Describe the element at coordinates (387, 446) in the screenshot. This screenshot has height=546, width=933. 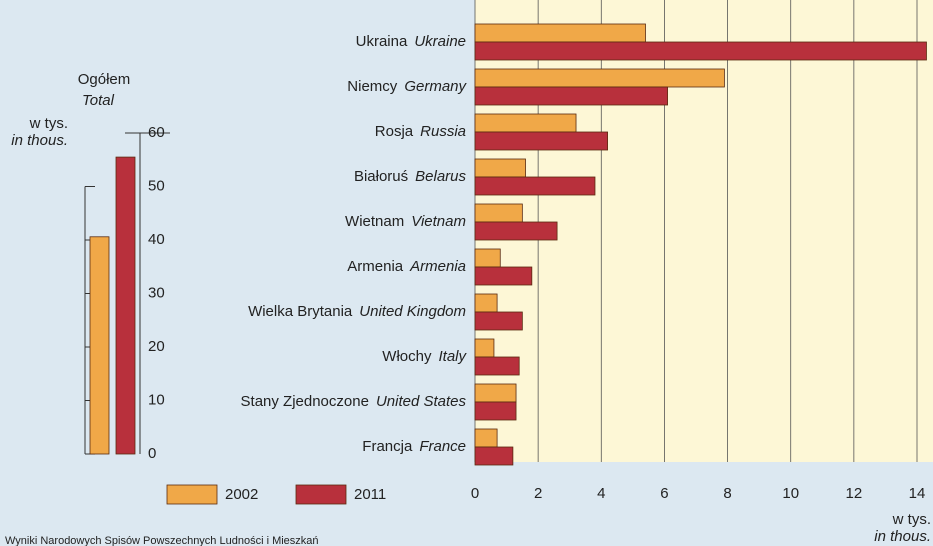
I see `category-label: Francja` at that location.